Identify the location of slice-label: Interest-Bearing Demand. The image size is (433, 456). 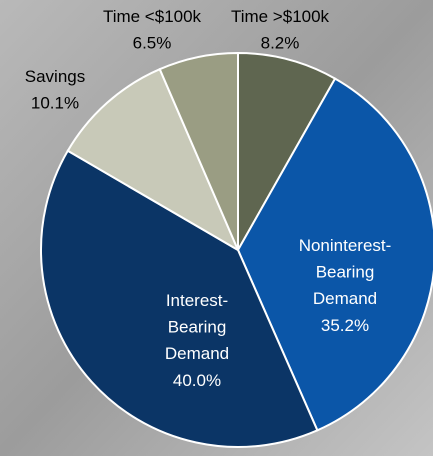
(197, 327).